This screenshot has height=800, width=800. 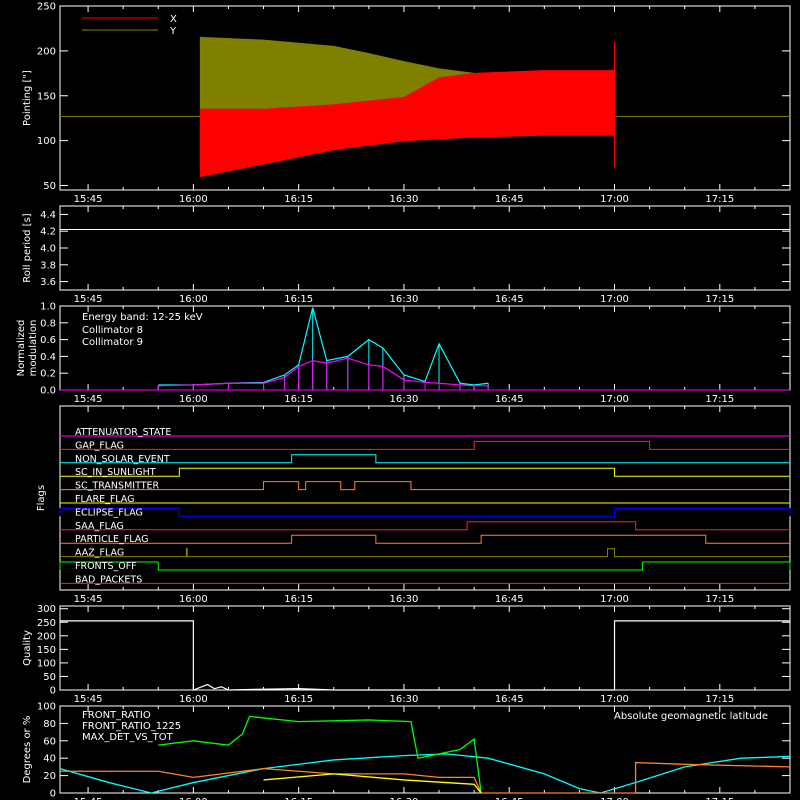 What do you see at coordinates (509, 299) in the screenshot?
I see `roll-xtick-label: 16:45` at bounding box center [509, 299].